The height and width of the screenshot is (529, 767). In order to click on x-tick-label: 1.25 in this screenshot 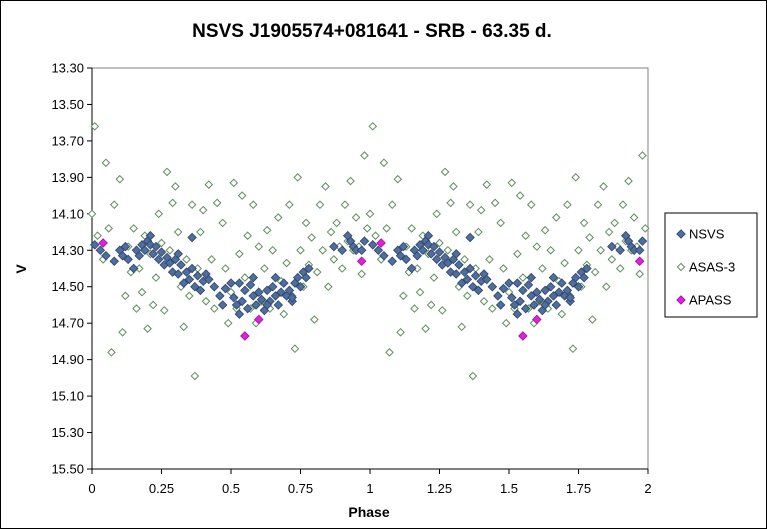, I will do `click(439, 488)`.